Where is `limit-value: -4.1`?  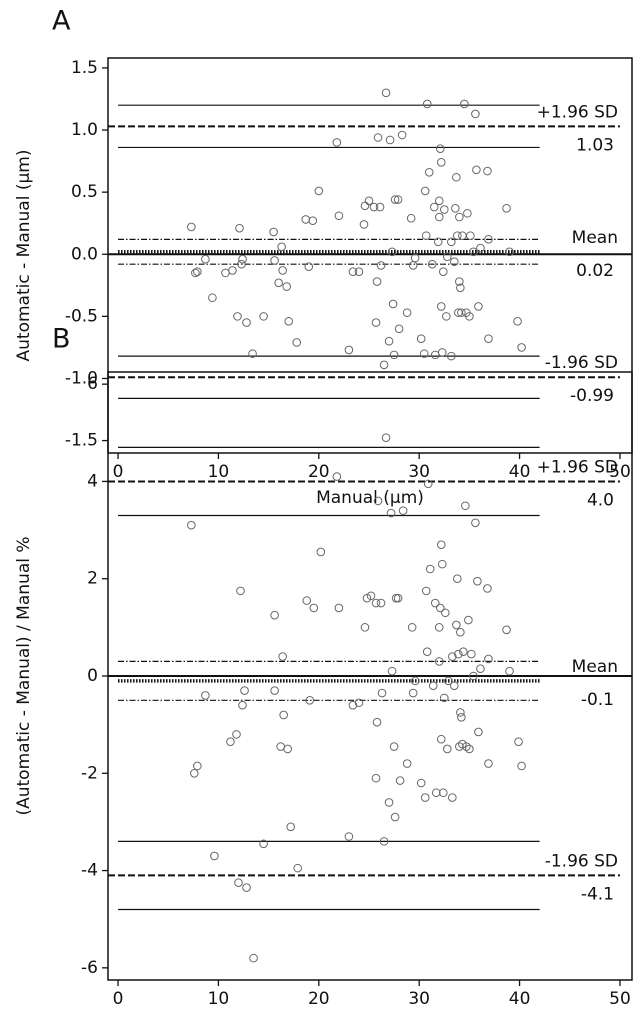
limit-value: -4.1 is located at coordinates (597, 894).